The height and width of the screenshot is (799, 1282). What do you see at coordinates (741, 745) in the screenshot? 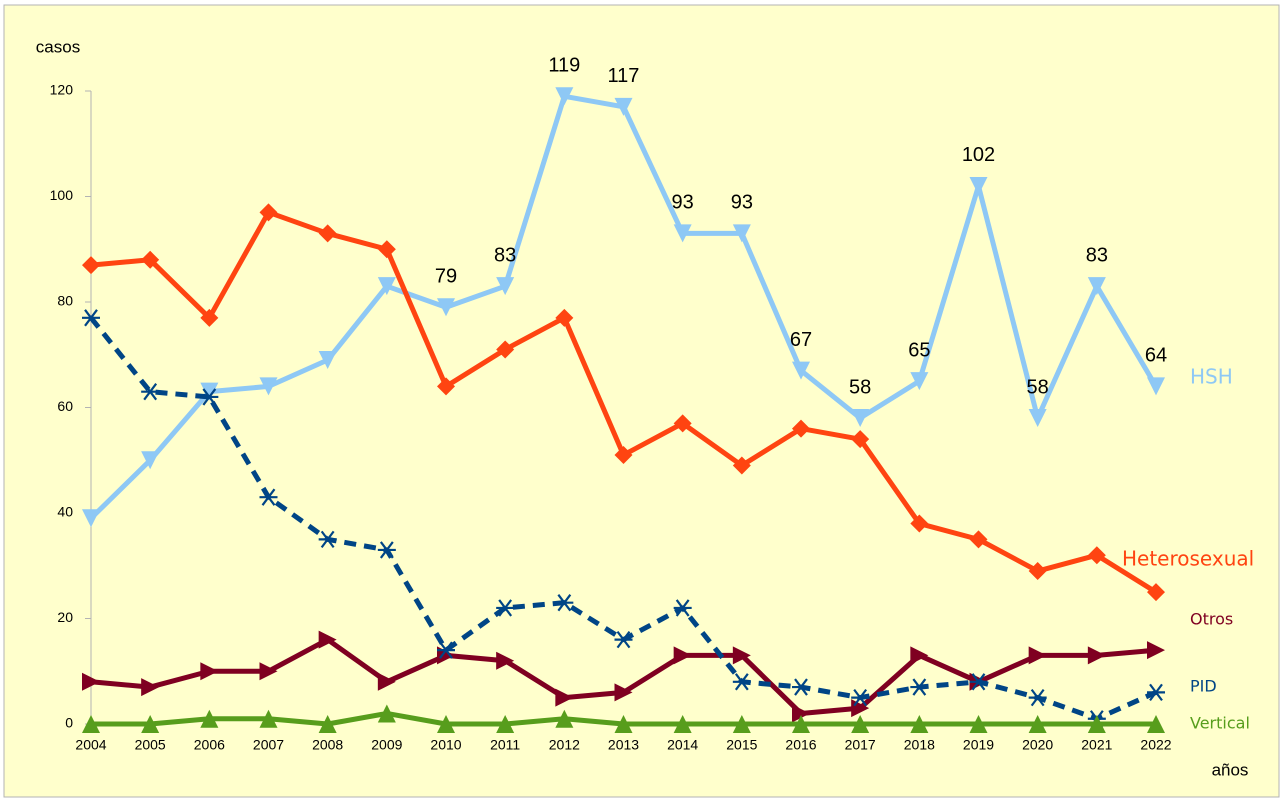
I see `x-tick-label: 2015` at bounding box center [741, 745].